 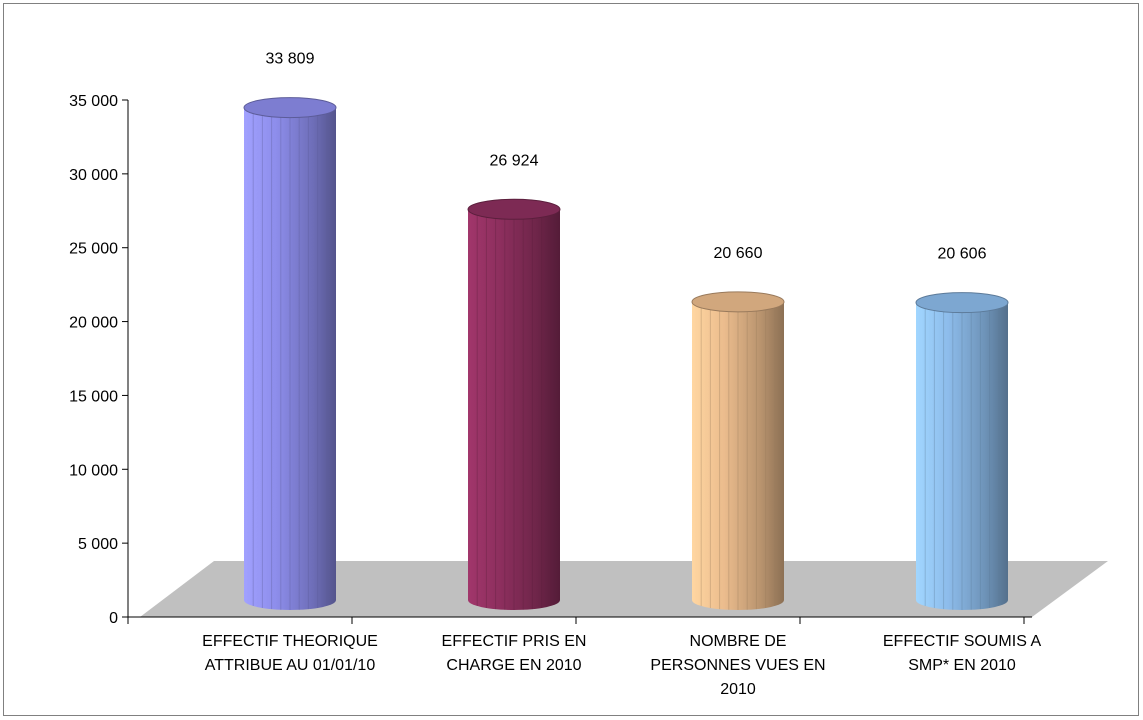 I want to click on y-tick-label: 35 000, so click(x=93, y=101).